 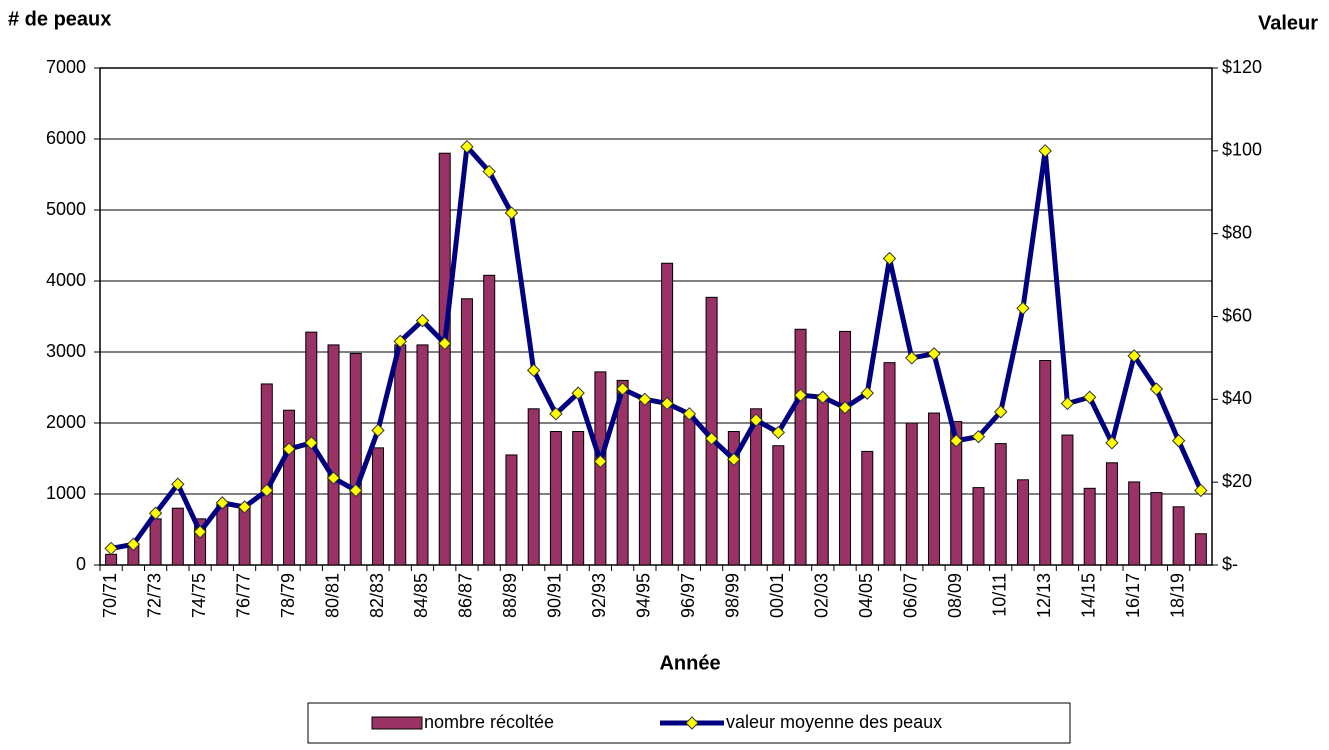 What do you see at coordinates (1230, 564) in the screenshot?
I see `y2-tick-label: $-` at bounding box center [1230, 564].